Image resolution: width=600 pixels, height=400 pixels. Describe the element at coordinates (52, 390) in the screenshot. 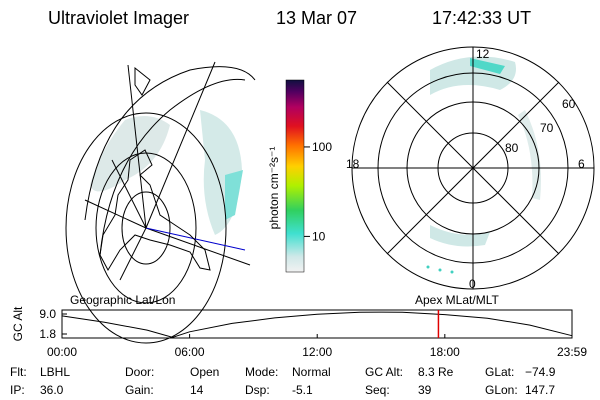

I see `field-value: 36.0` at that location.